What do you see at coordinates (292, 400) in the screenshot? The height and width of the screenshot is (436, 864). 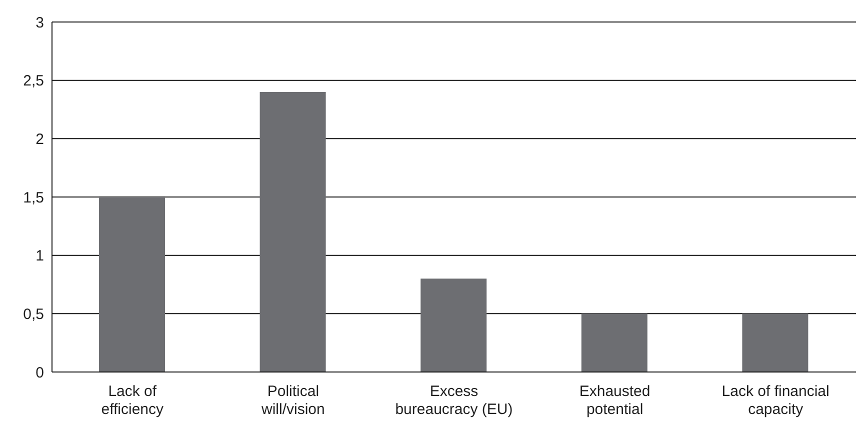 I see `x-tick-label: Political will/vision` at bounding box center [292, 400].